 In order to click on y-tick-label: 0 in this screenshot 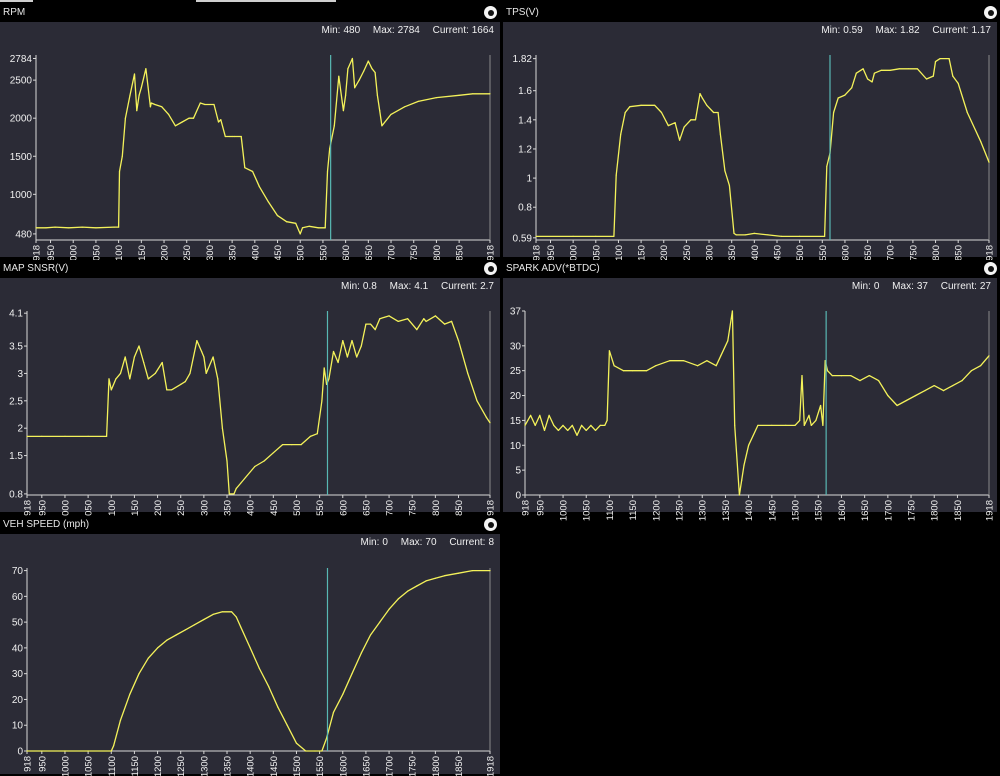, I will do `click(518, 496)`.